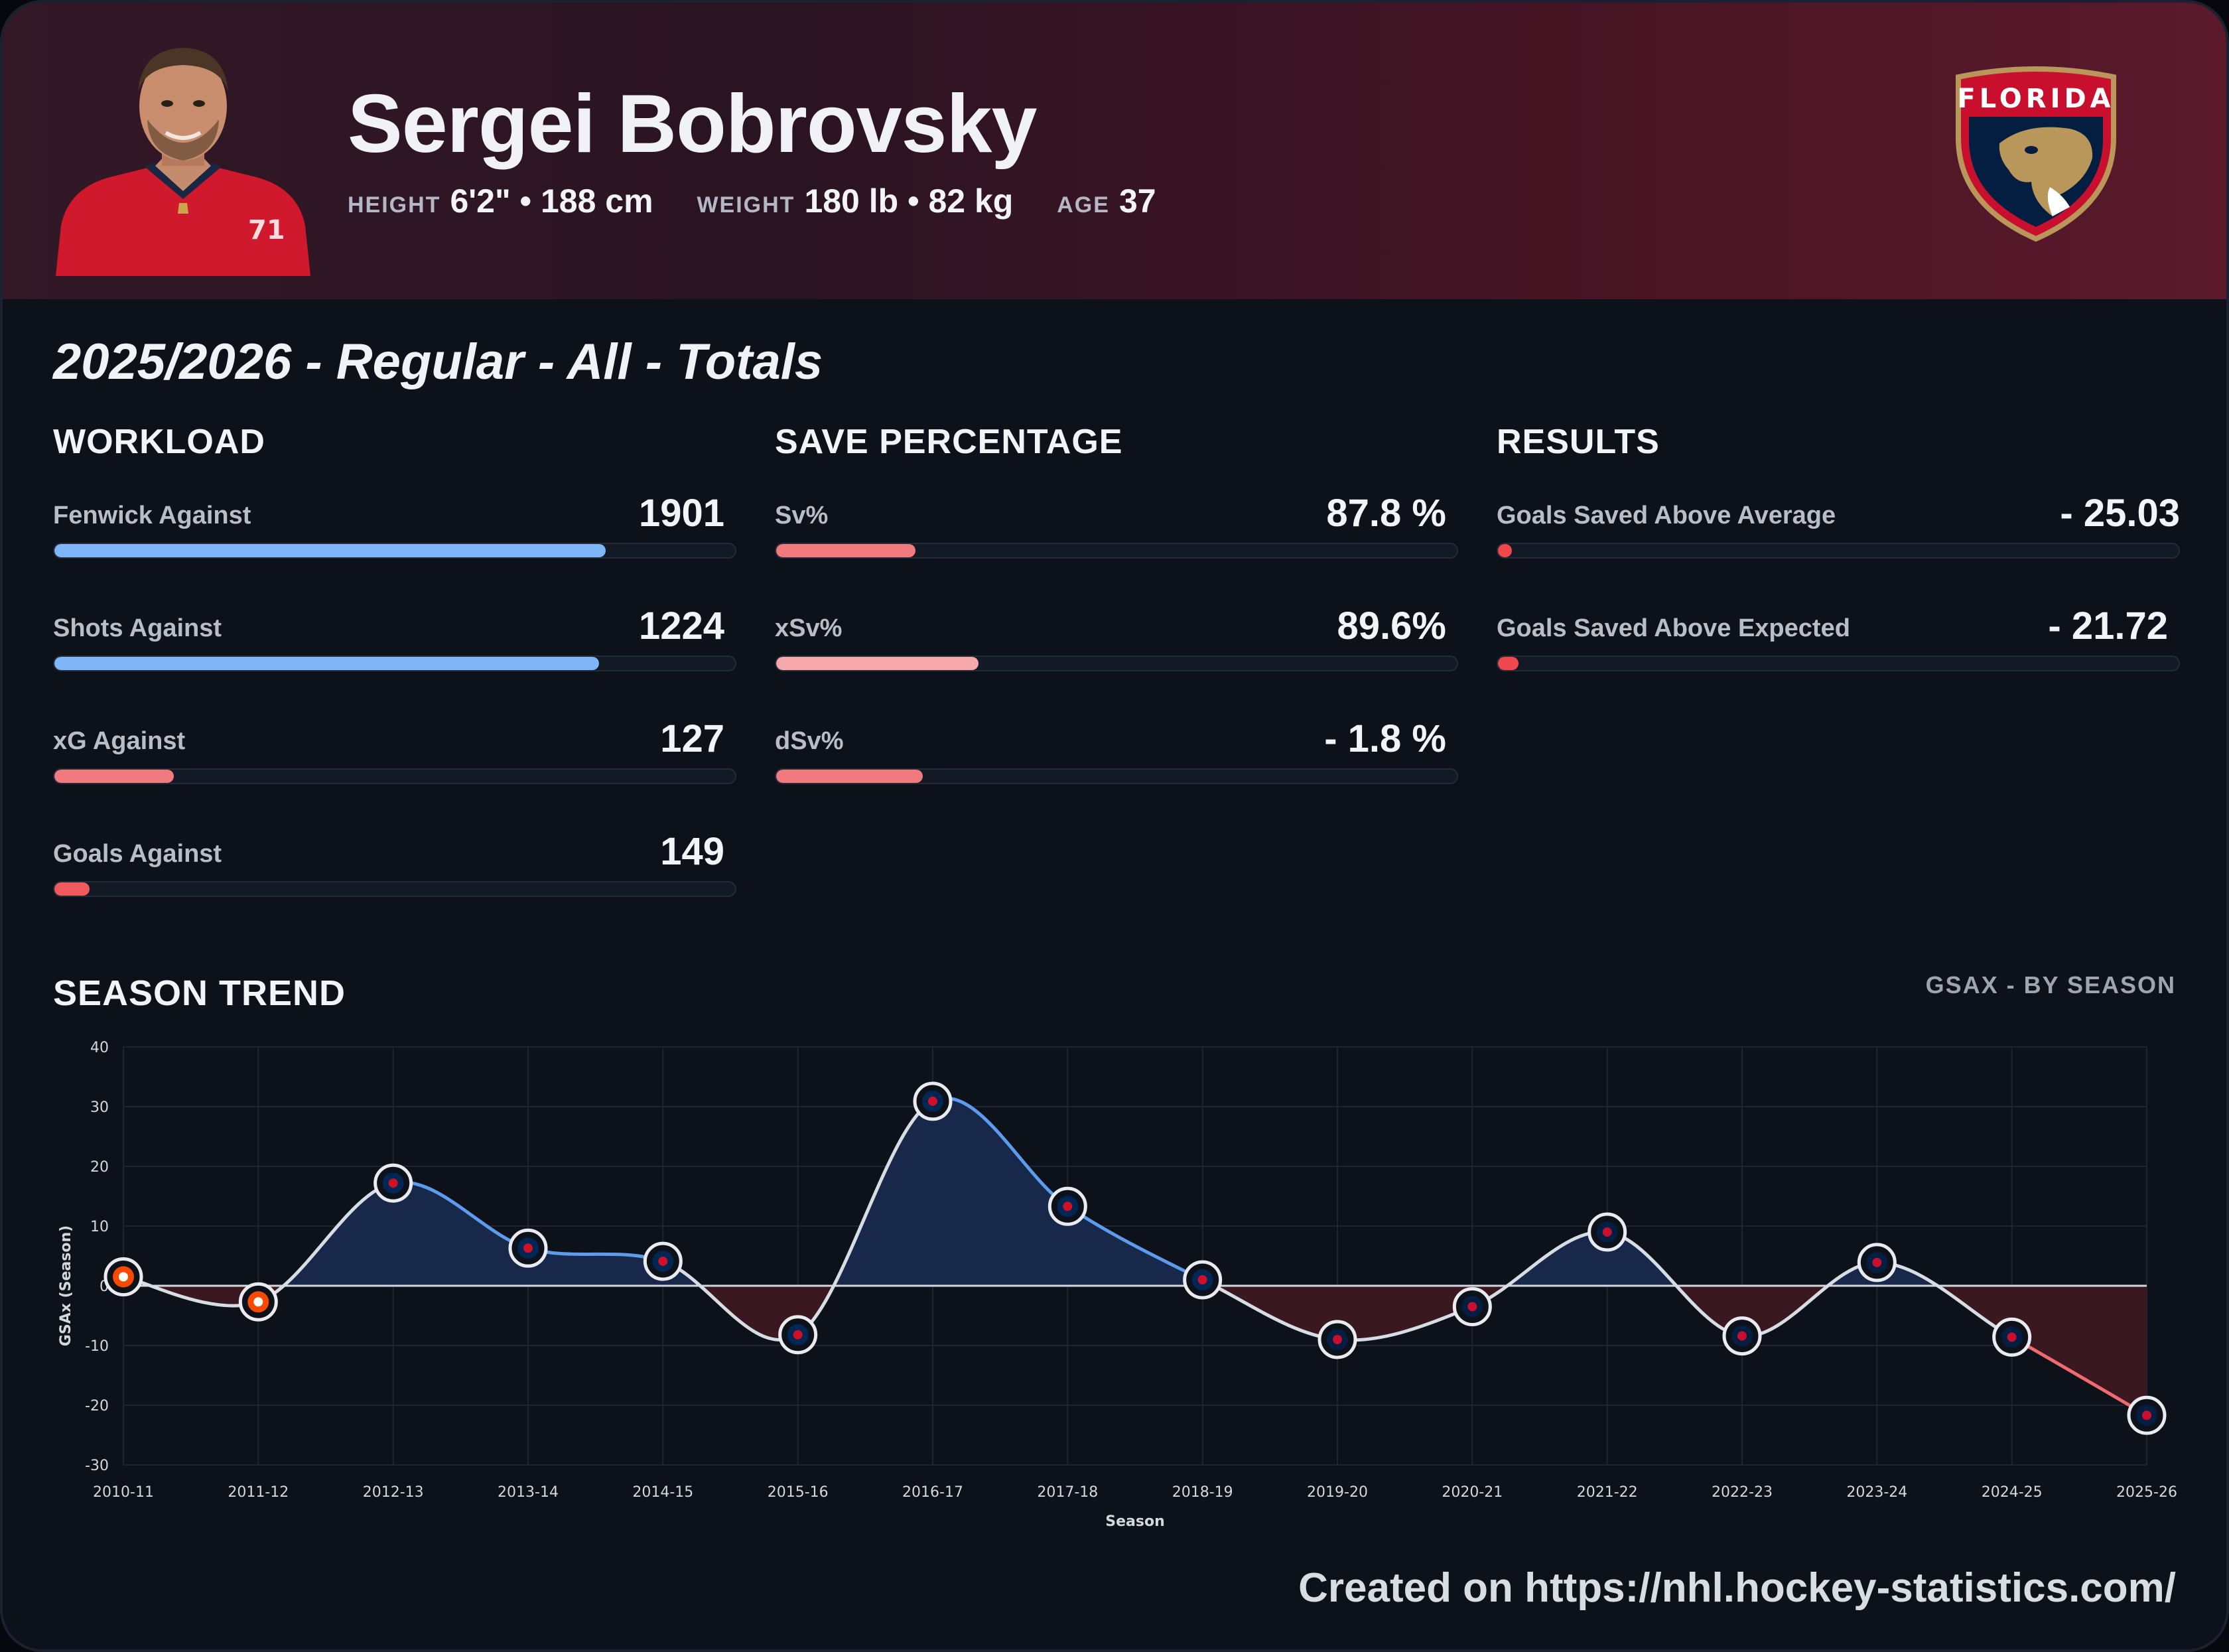 This screenshot has height=1652, width=2229. I want to click on team-logo-wordmark: FLORIDA, so click(2035, 99).